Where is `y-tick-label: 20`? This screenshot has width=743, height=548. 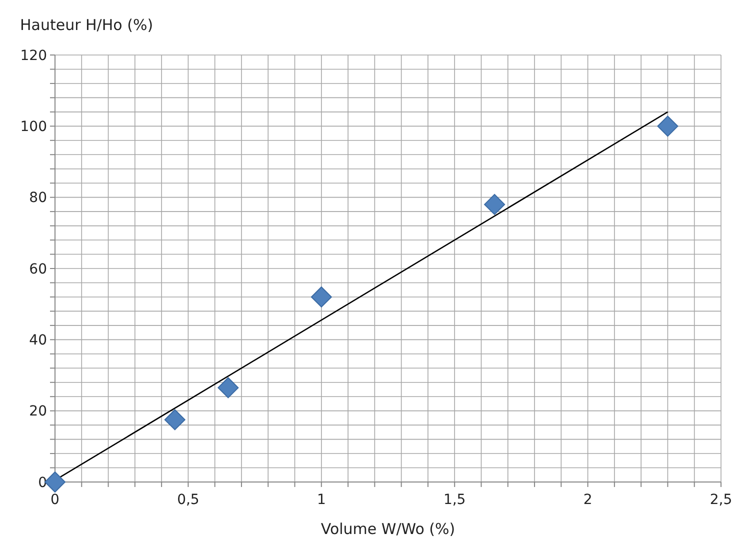
y-tick-label: 20 is located at coordinates (38, 412).